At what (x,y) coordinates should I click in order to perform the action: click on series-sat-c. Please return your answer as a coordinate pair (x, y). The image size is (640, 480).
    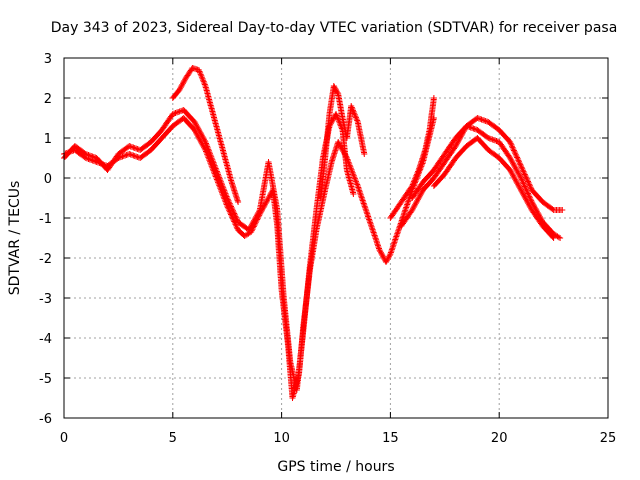
    Looking at the image, I should click on (205, 135).